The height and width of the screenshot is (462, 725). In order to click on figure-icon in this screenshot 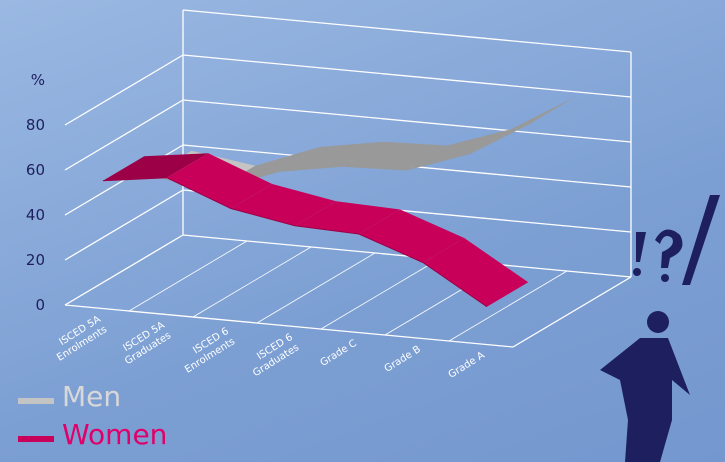, I will do `click(660, 328)`.